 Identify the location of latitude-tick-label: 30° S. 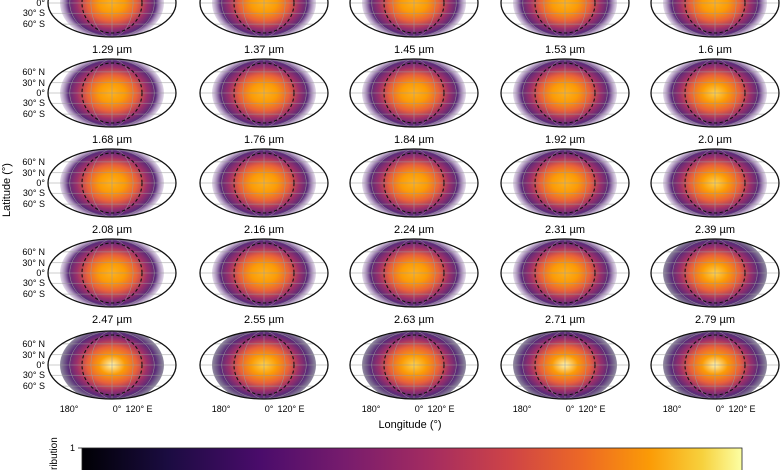
(34, 13).